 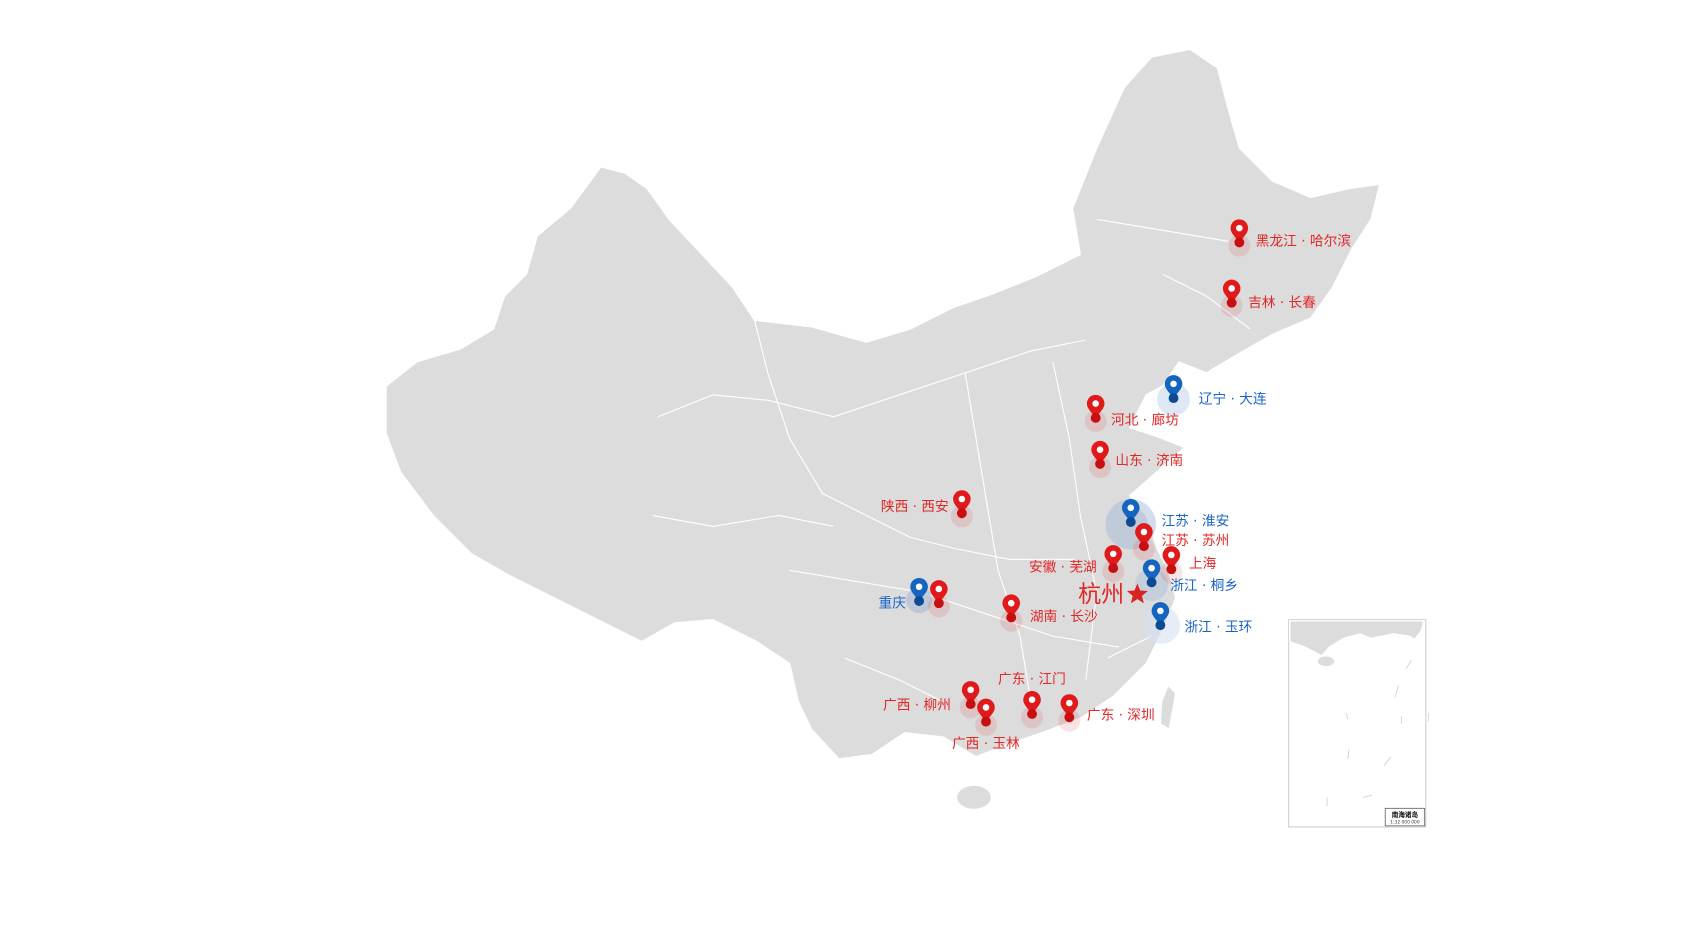 I want to click on marker-hangzhou: 杭州, so click(x=1113, y=595).